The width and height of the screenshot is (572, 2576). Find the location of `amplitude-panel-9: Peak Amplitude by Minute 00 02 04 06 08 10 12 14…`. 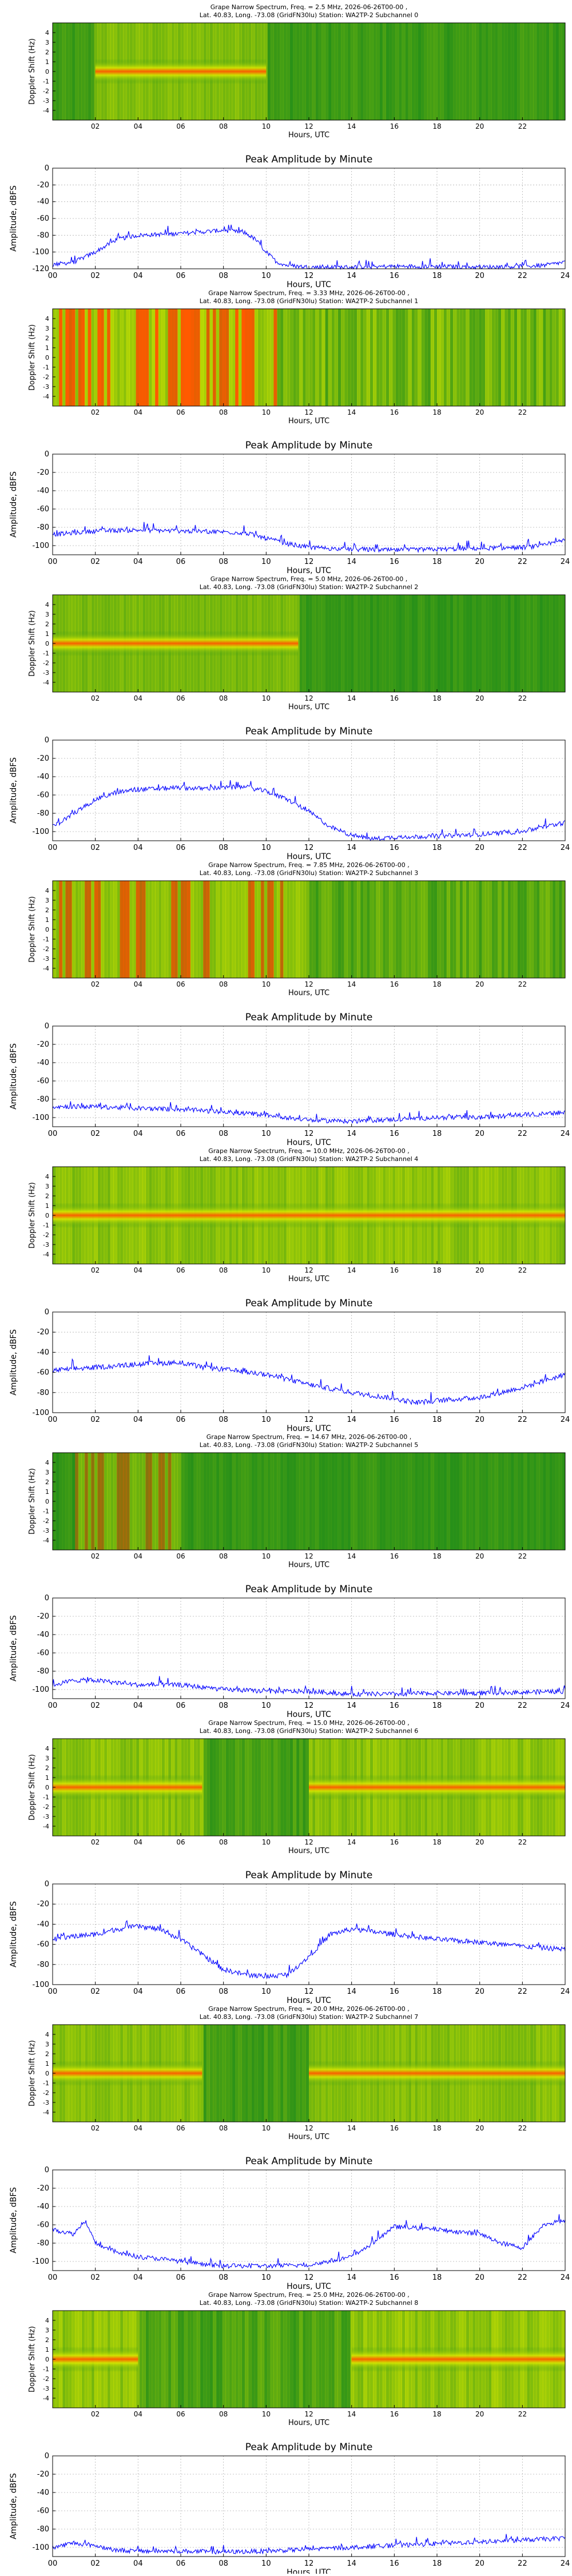

amplitude-panel-9: Peak Amplitude by Minute 00 02 04 06 08 10 12 14… is located at coordinates (289, 1365).